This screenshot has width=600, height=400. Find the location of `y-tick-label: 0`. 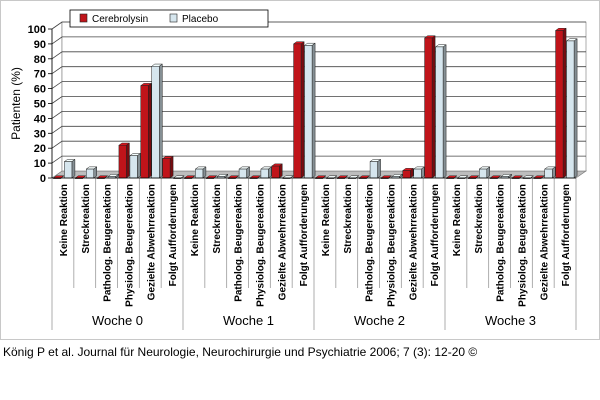

y-tick-label: 0 is located at coordinates (43, 179).